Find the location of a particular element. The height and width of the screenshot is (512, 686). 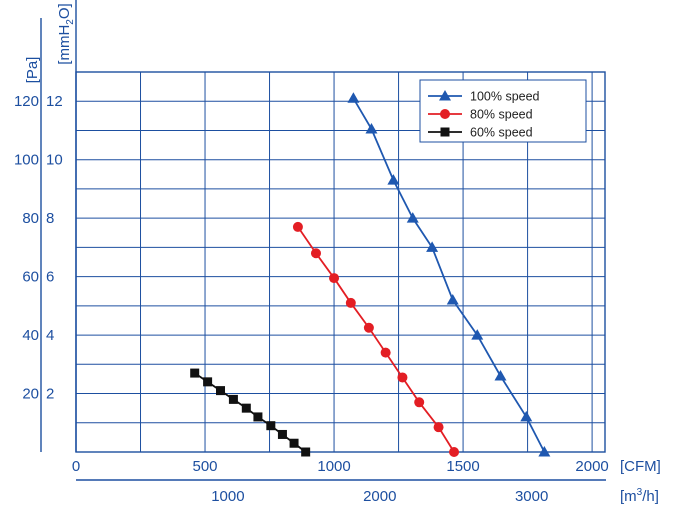

y-tick-label-mmh2o: 2 is located at coordinates (50, 394).